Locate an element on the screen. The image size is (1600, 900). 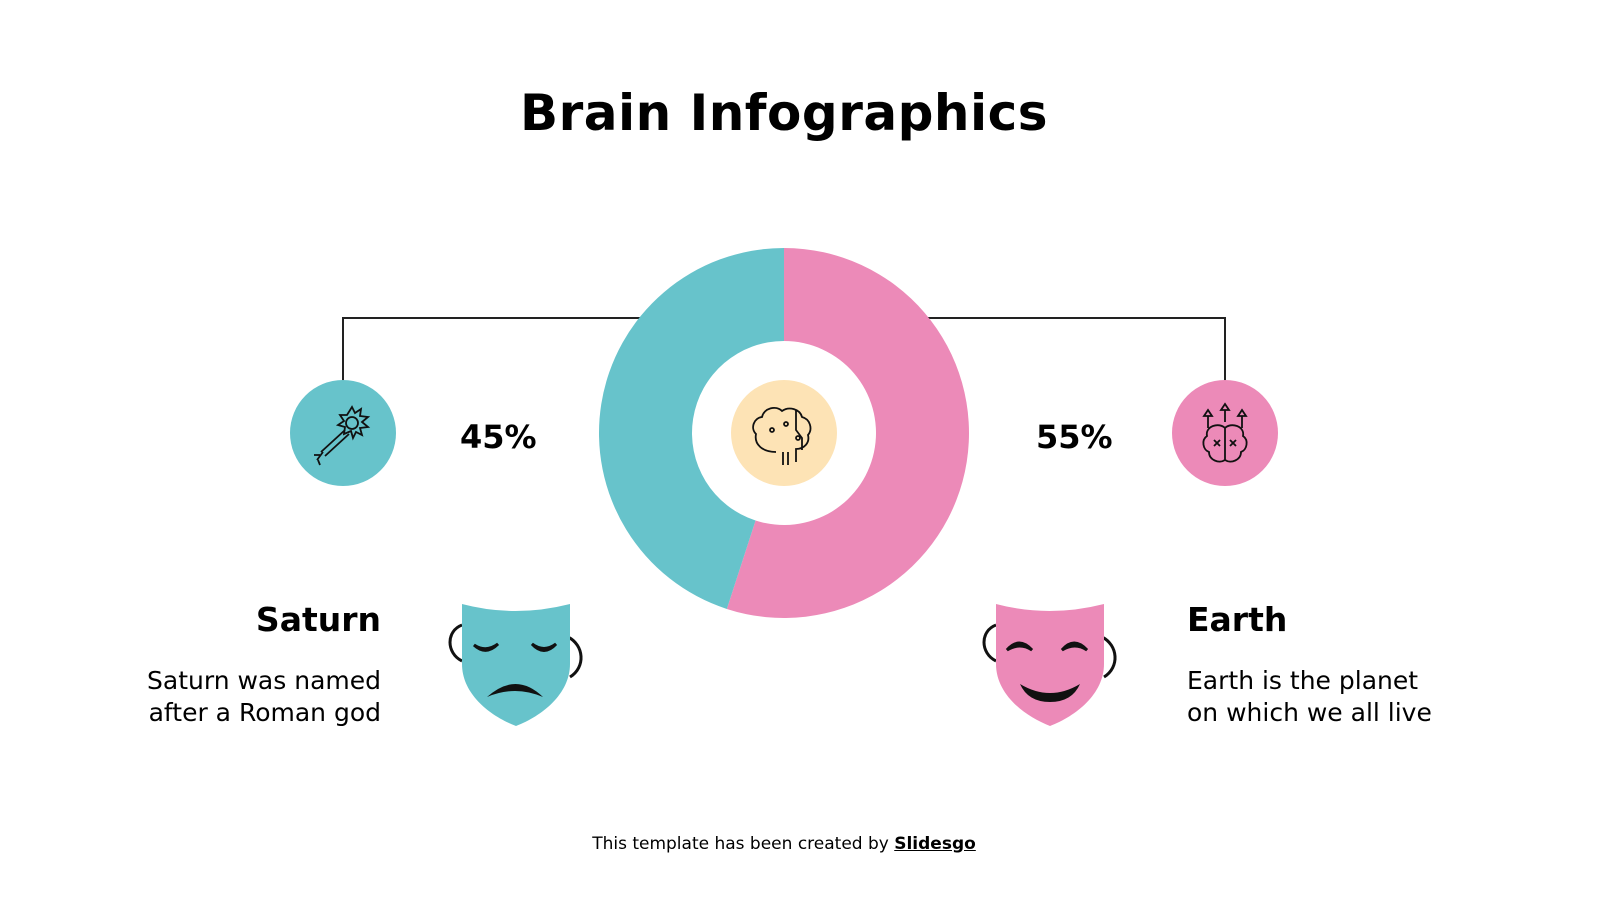
connector-right is located at coordinates (1077, 349).